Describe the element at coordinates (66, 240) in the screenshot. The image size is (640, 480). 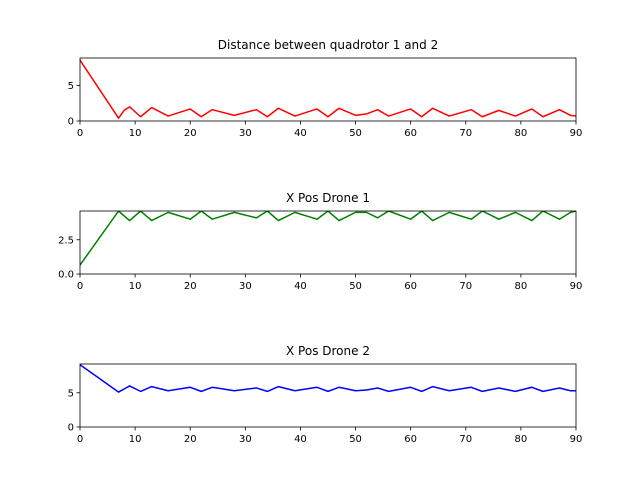
I see `y-tick-label: 2.5` at that location.